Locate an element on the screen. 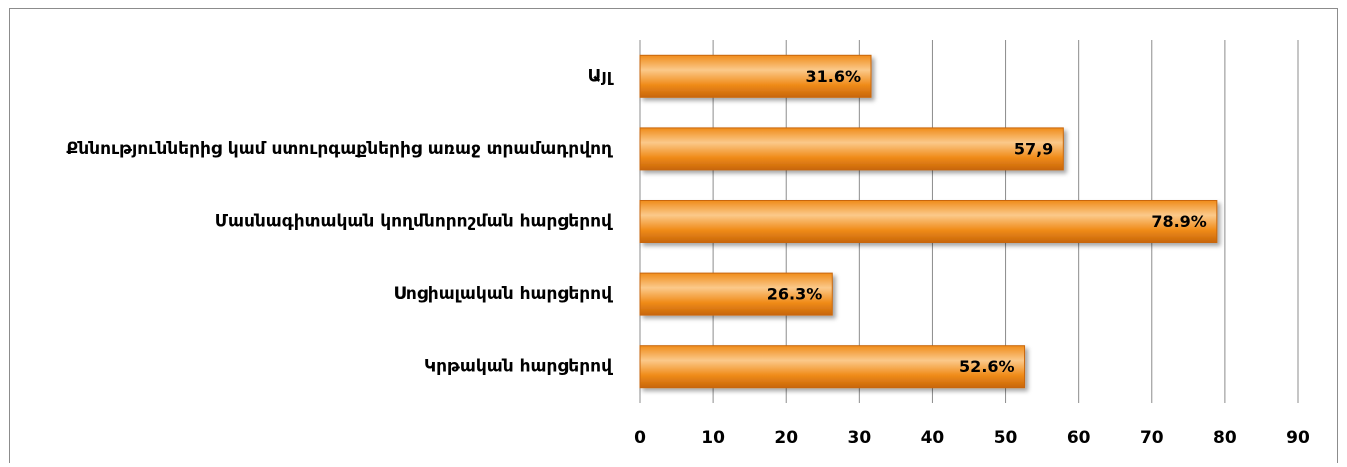 The width and height of the screenshot is (1347, 467). y-tick-label: Այլ is located at coordinates (601, 76).